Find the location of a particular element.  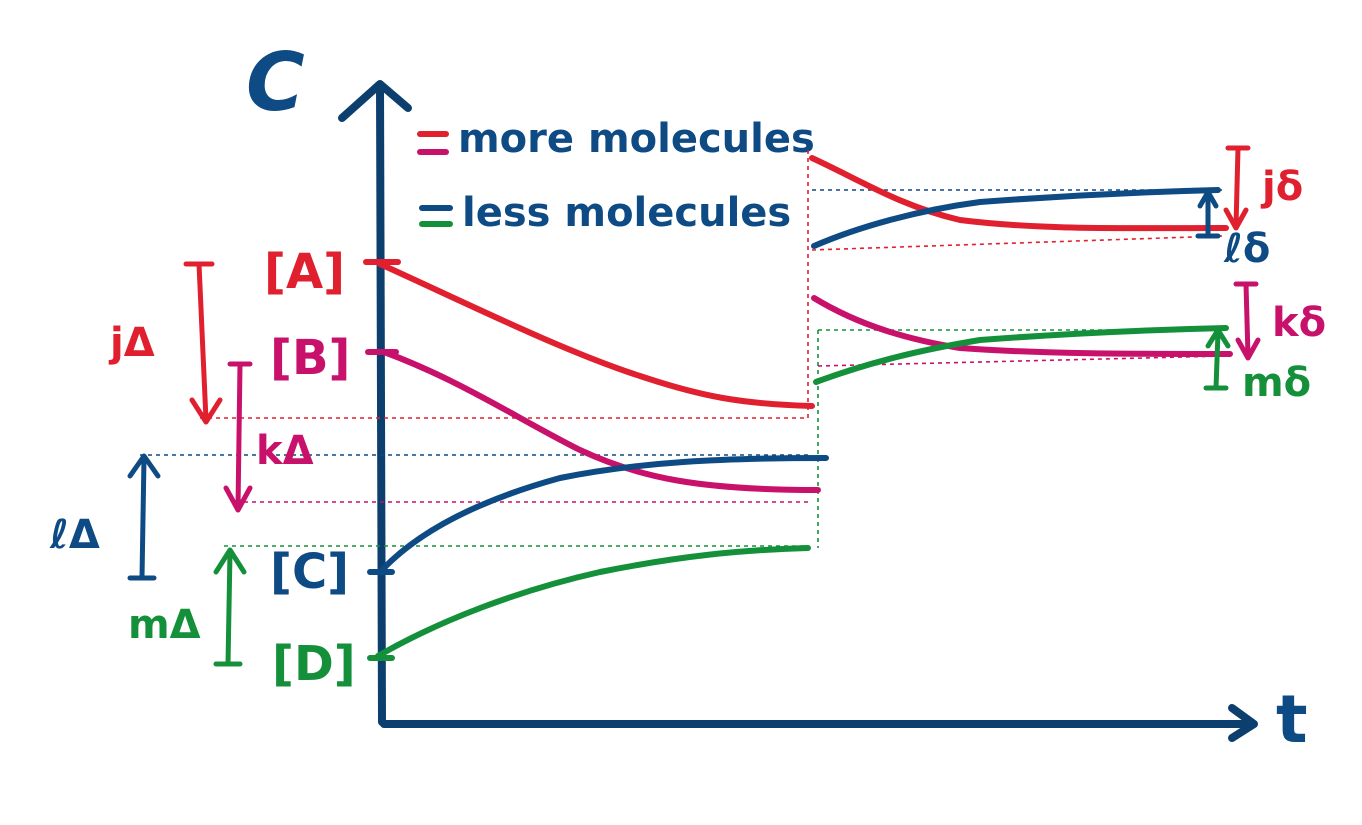

guide-a-new is located at coordinates (1017, 243).